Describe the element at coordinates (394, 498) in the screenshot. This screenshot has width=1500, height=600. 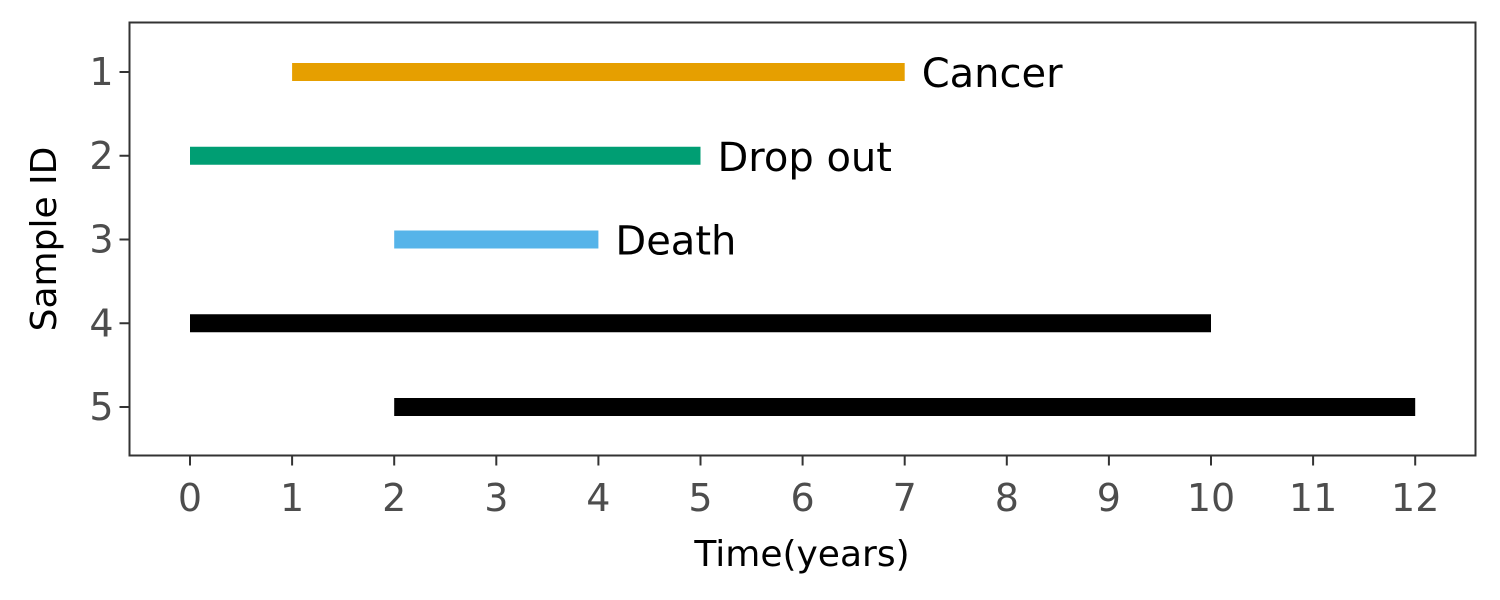
I see `x-tick-label: 2` at that location.